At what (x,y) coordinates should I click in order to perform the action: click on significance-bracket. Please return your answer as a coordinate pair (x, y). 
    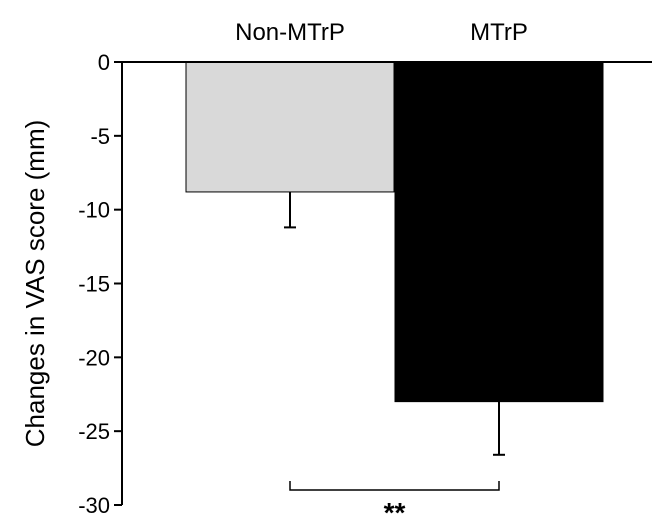
    Looking at the image, I should click on (394, 486).